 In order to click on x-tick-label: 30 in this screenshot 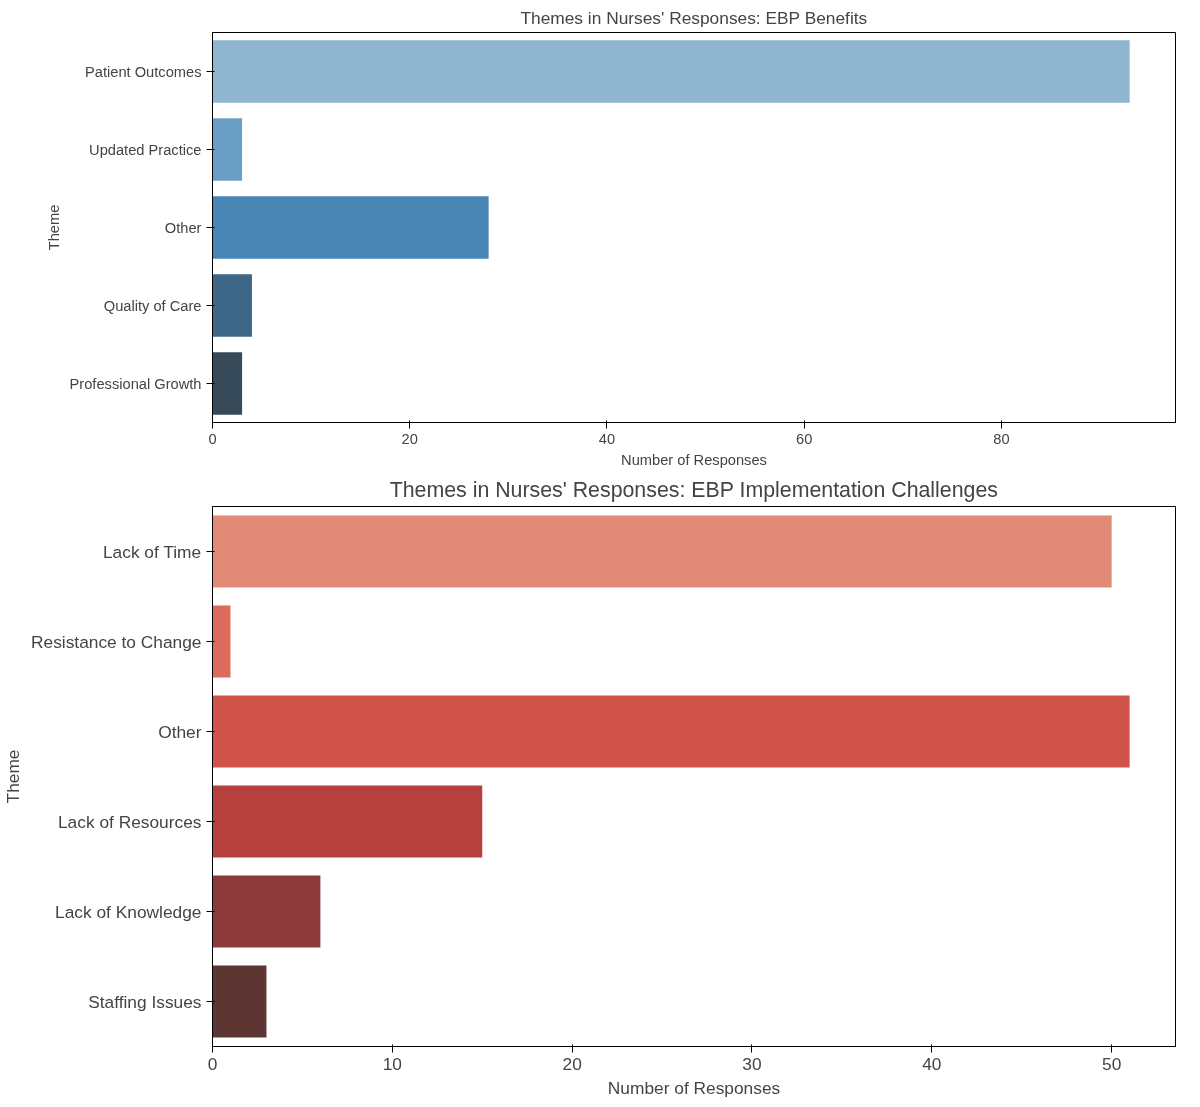, I will do `click(752, 1063)`.